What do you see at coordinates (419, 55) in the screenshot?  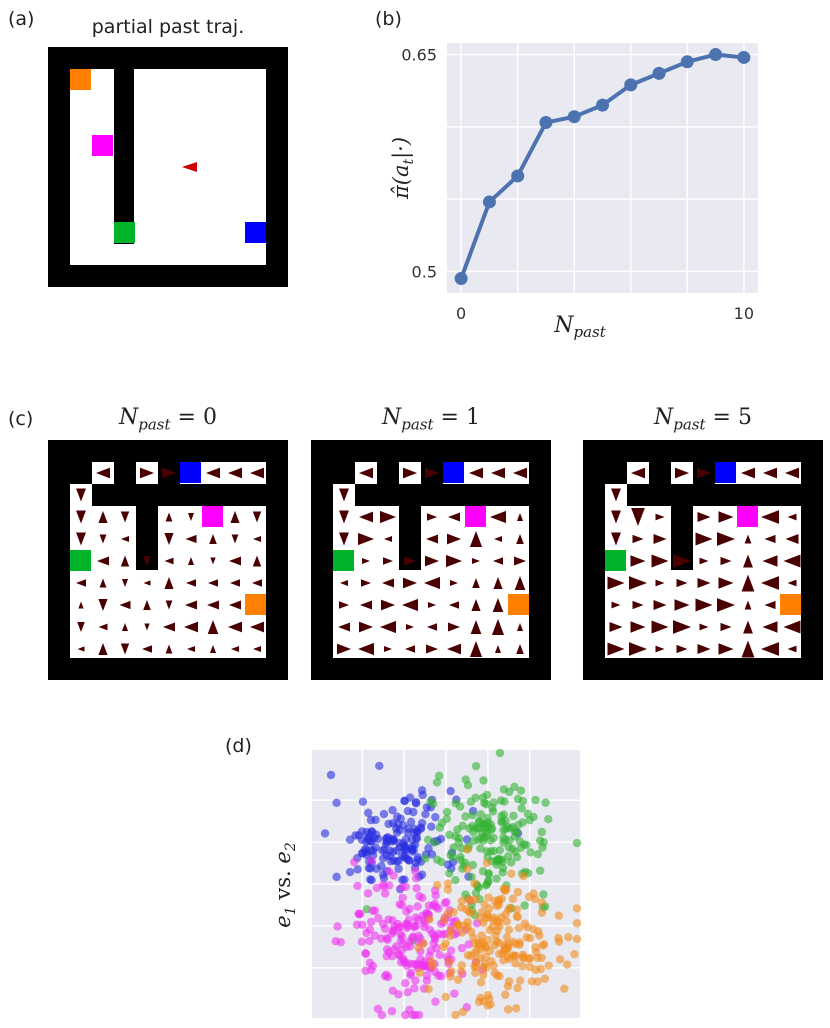 I see `y-tick-label-1: 0.65` at bounding box center [419, 55].